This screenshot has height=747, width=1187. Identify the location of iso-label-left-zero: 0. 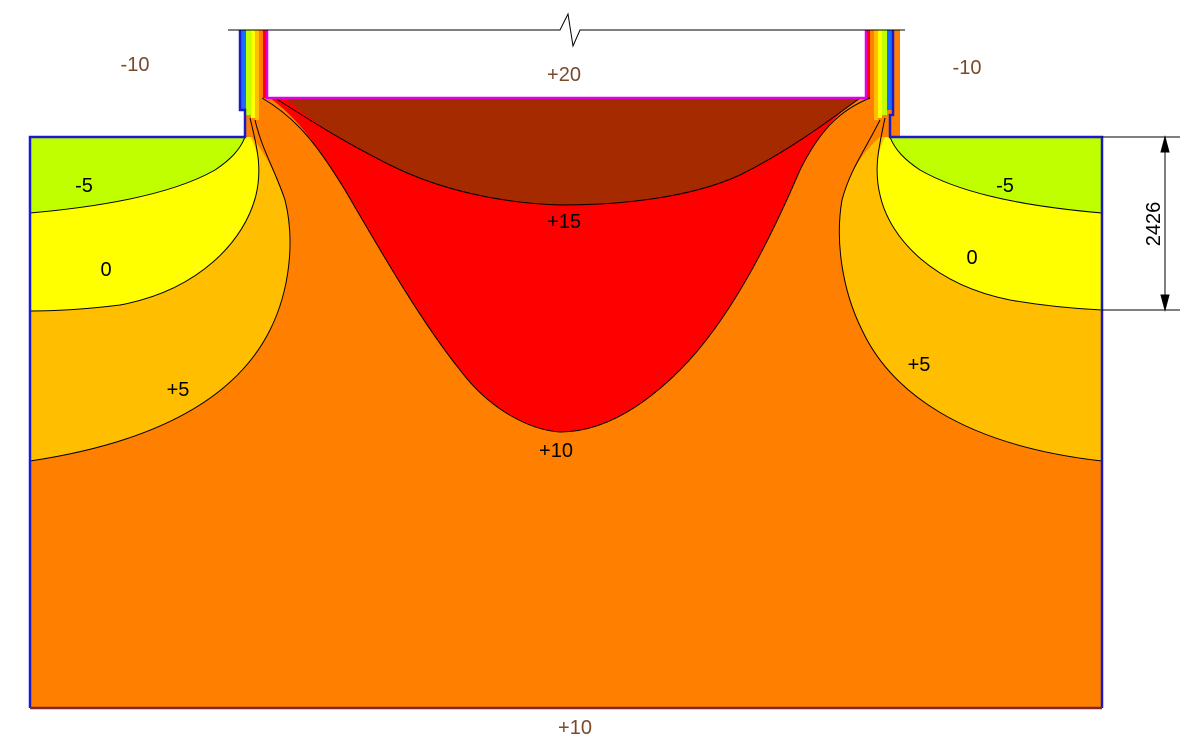
(105, 270).